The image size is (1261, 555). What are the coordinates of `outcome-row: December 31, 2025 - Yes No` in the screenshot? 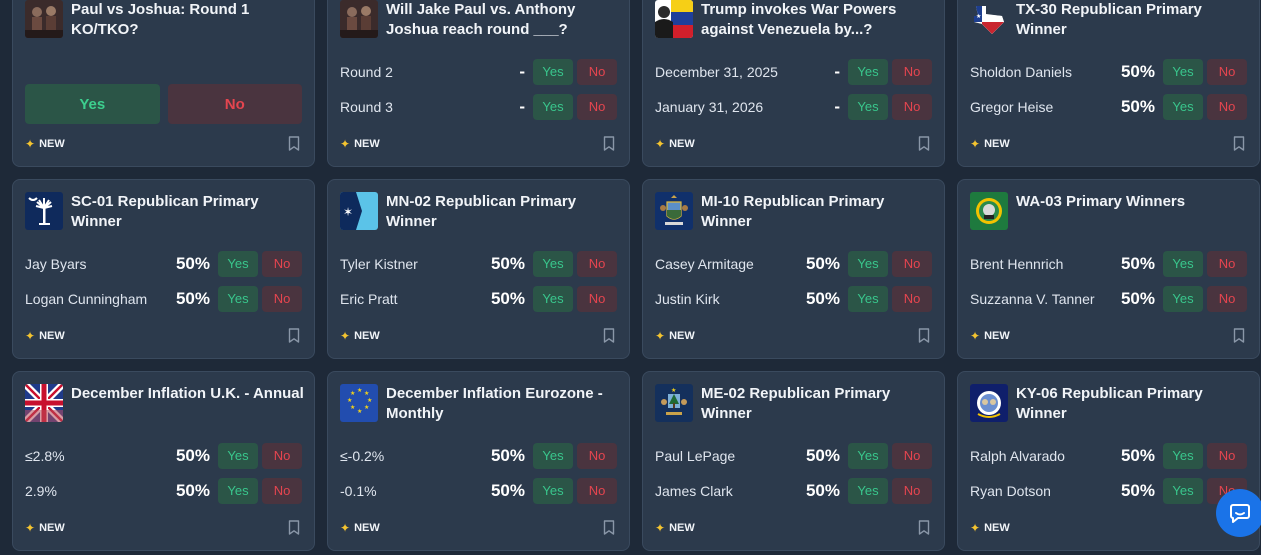 It's located at (793, 71).